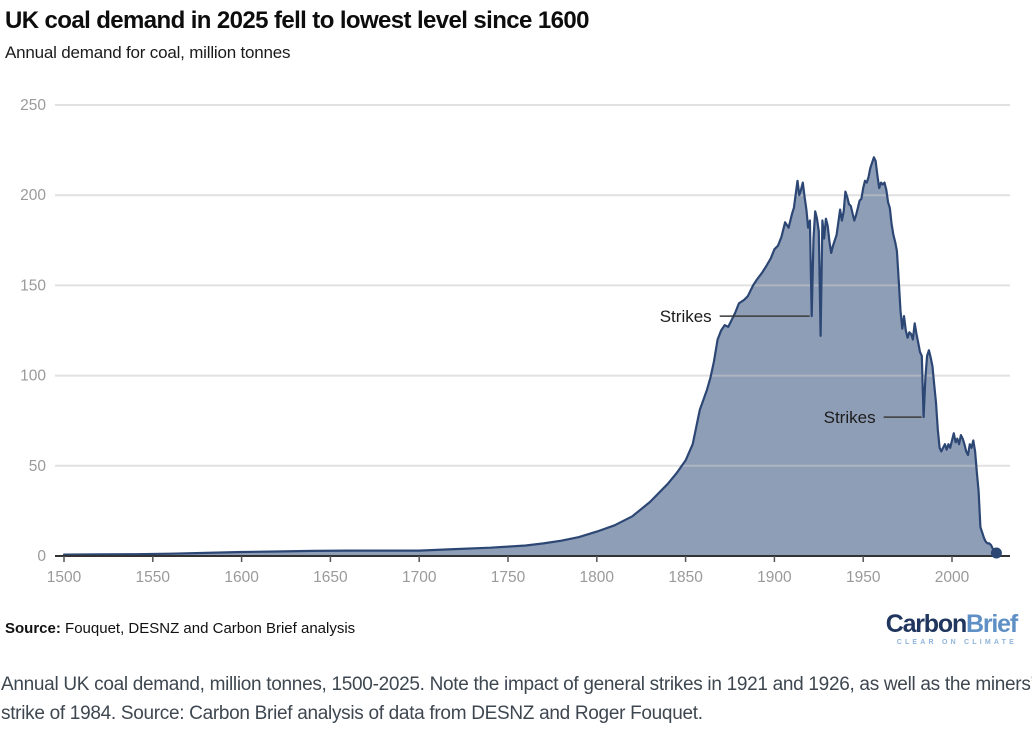 This screenshot has width=1032, height=732. Describe the element at coordinates (956, 642) in the screenshot. I see `logo-tagline: CLEAR ON CLIMATE` at that location.